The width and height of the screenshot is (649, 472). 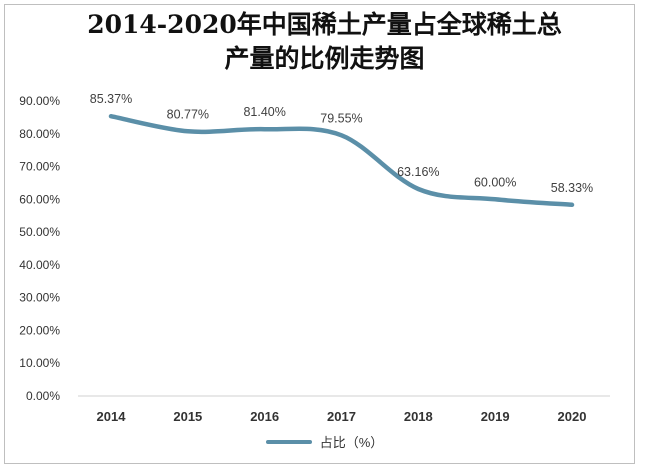 What do you see at coordinates (324, 42) in the screenshot?
I see `chart-title: 2014-2020年中国稀土产量占全球稀土总 产量的比例走势图` at bounding box center [324, 42].